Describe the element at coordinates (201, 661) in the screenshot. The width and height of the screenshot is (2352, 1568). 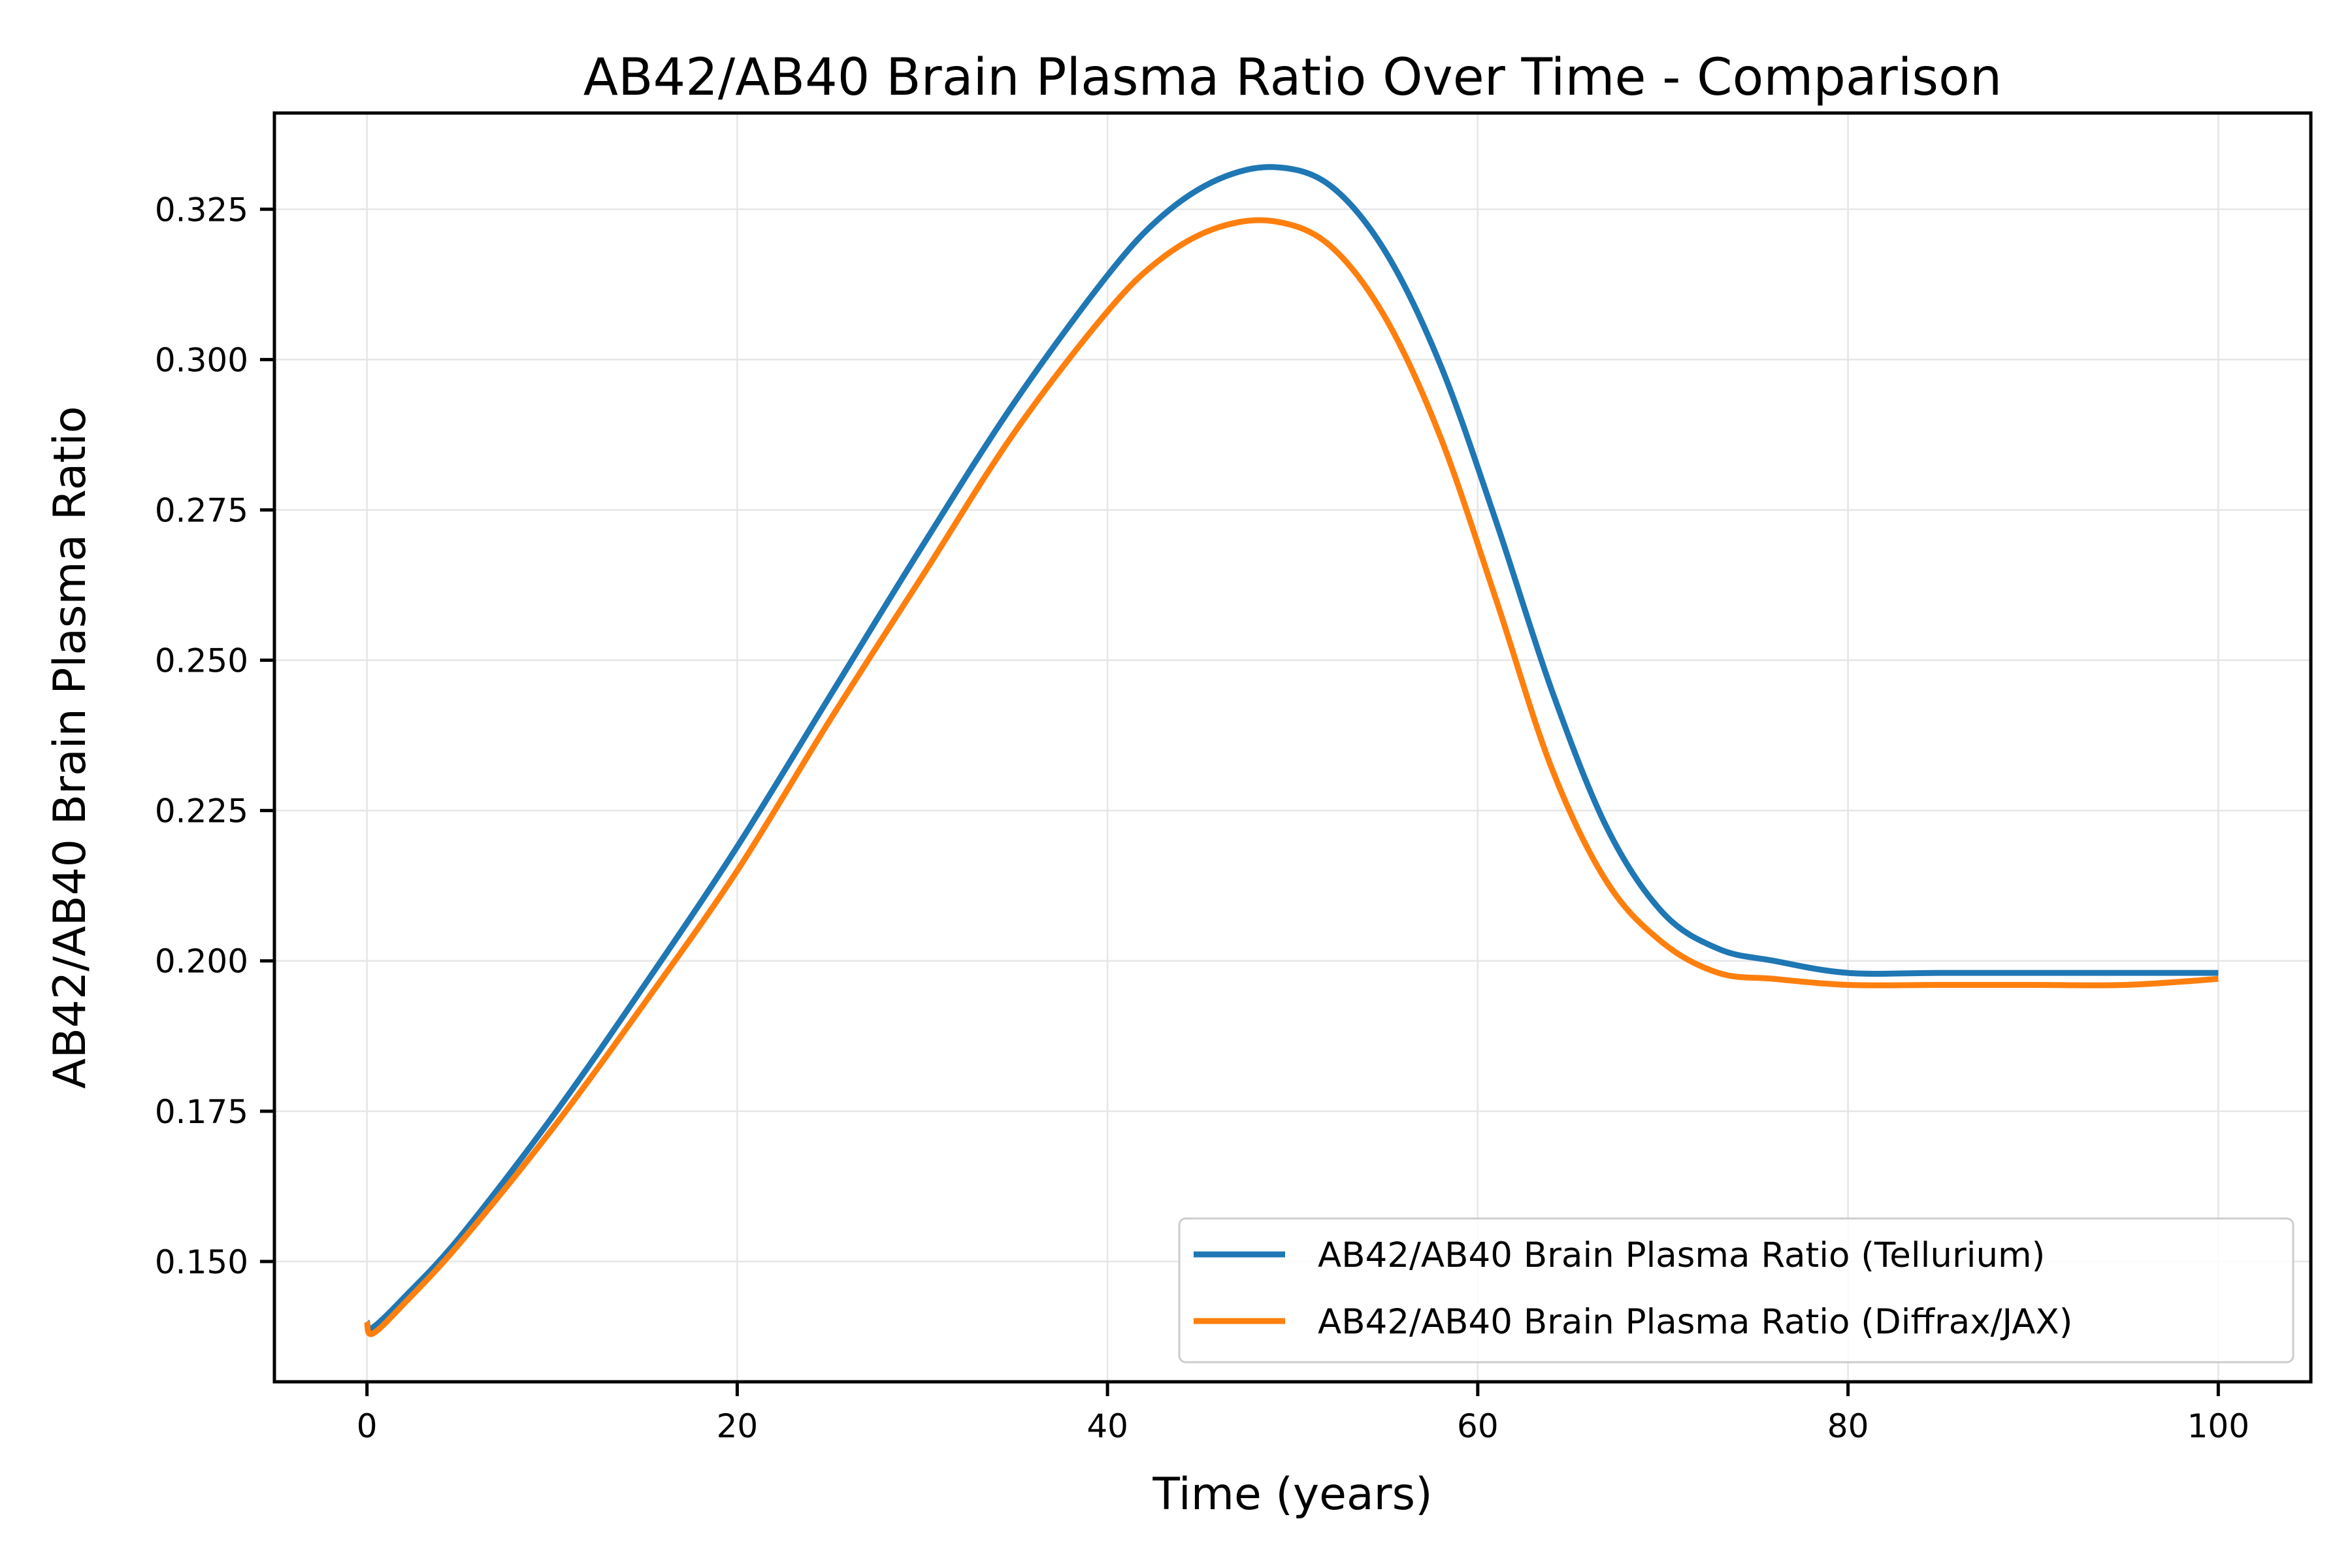
I see `y-tick-label: 0.250` at that location.